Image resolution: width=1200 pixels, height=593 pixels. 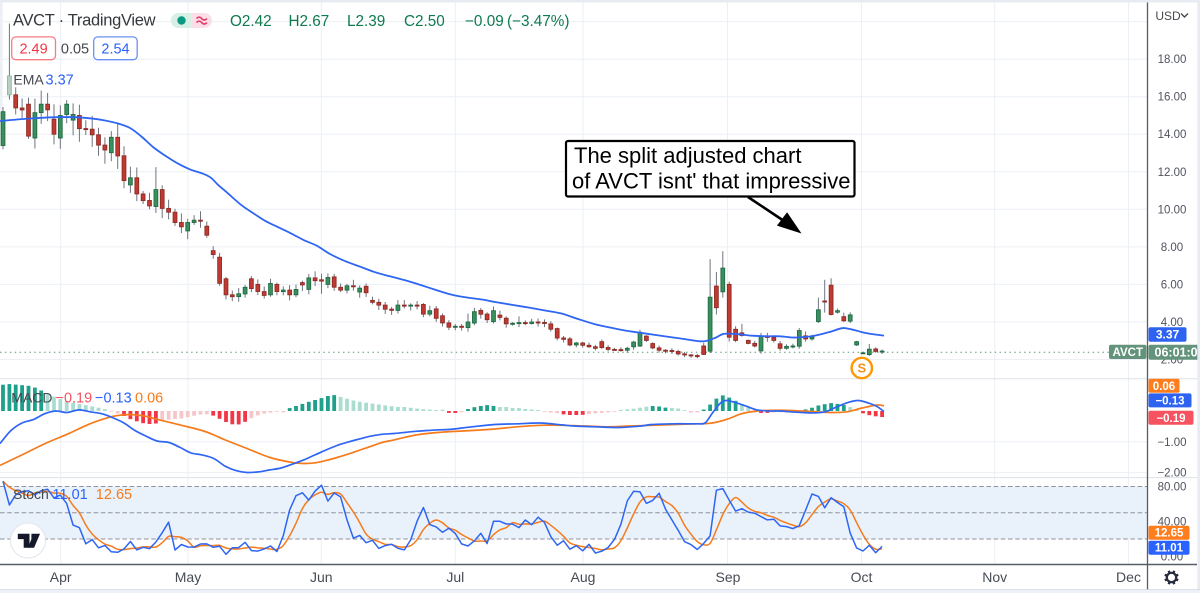 What do you see at coordinates (1172, 488) in the screenshot?
I see `svg-text: 80.00` at bounding box center [1172, 488].